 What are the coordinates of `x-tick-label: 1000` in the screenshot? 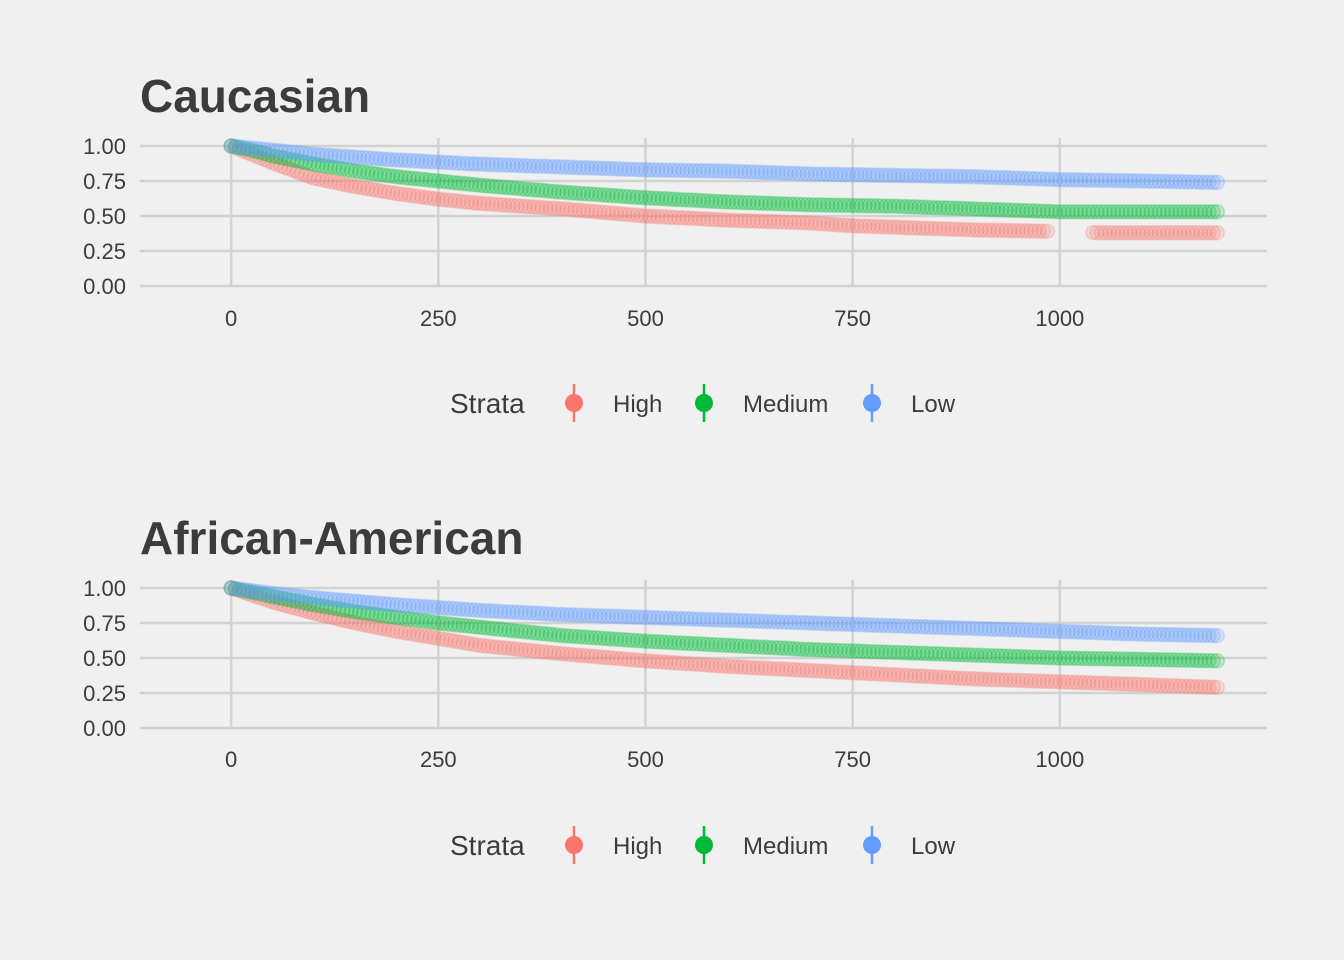 It's located at (1059, 759).